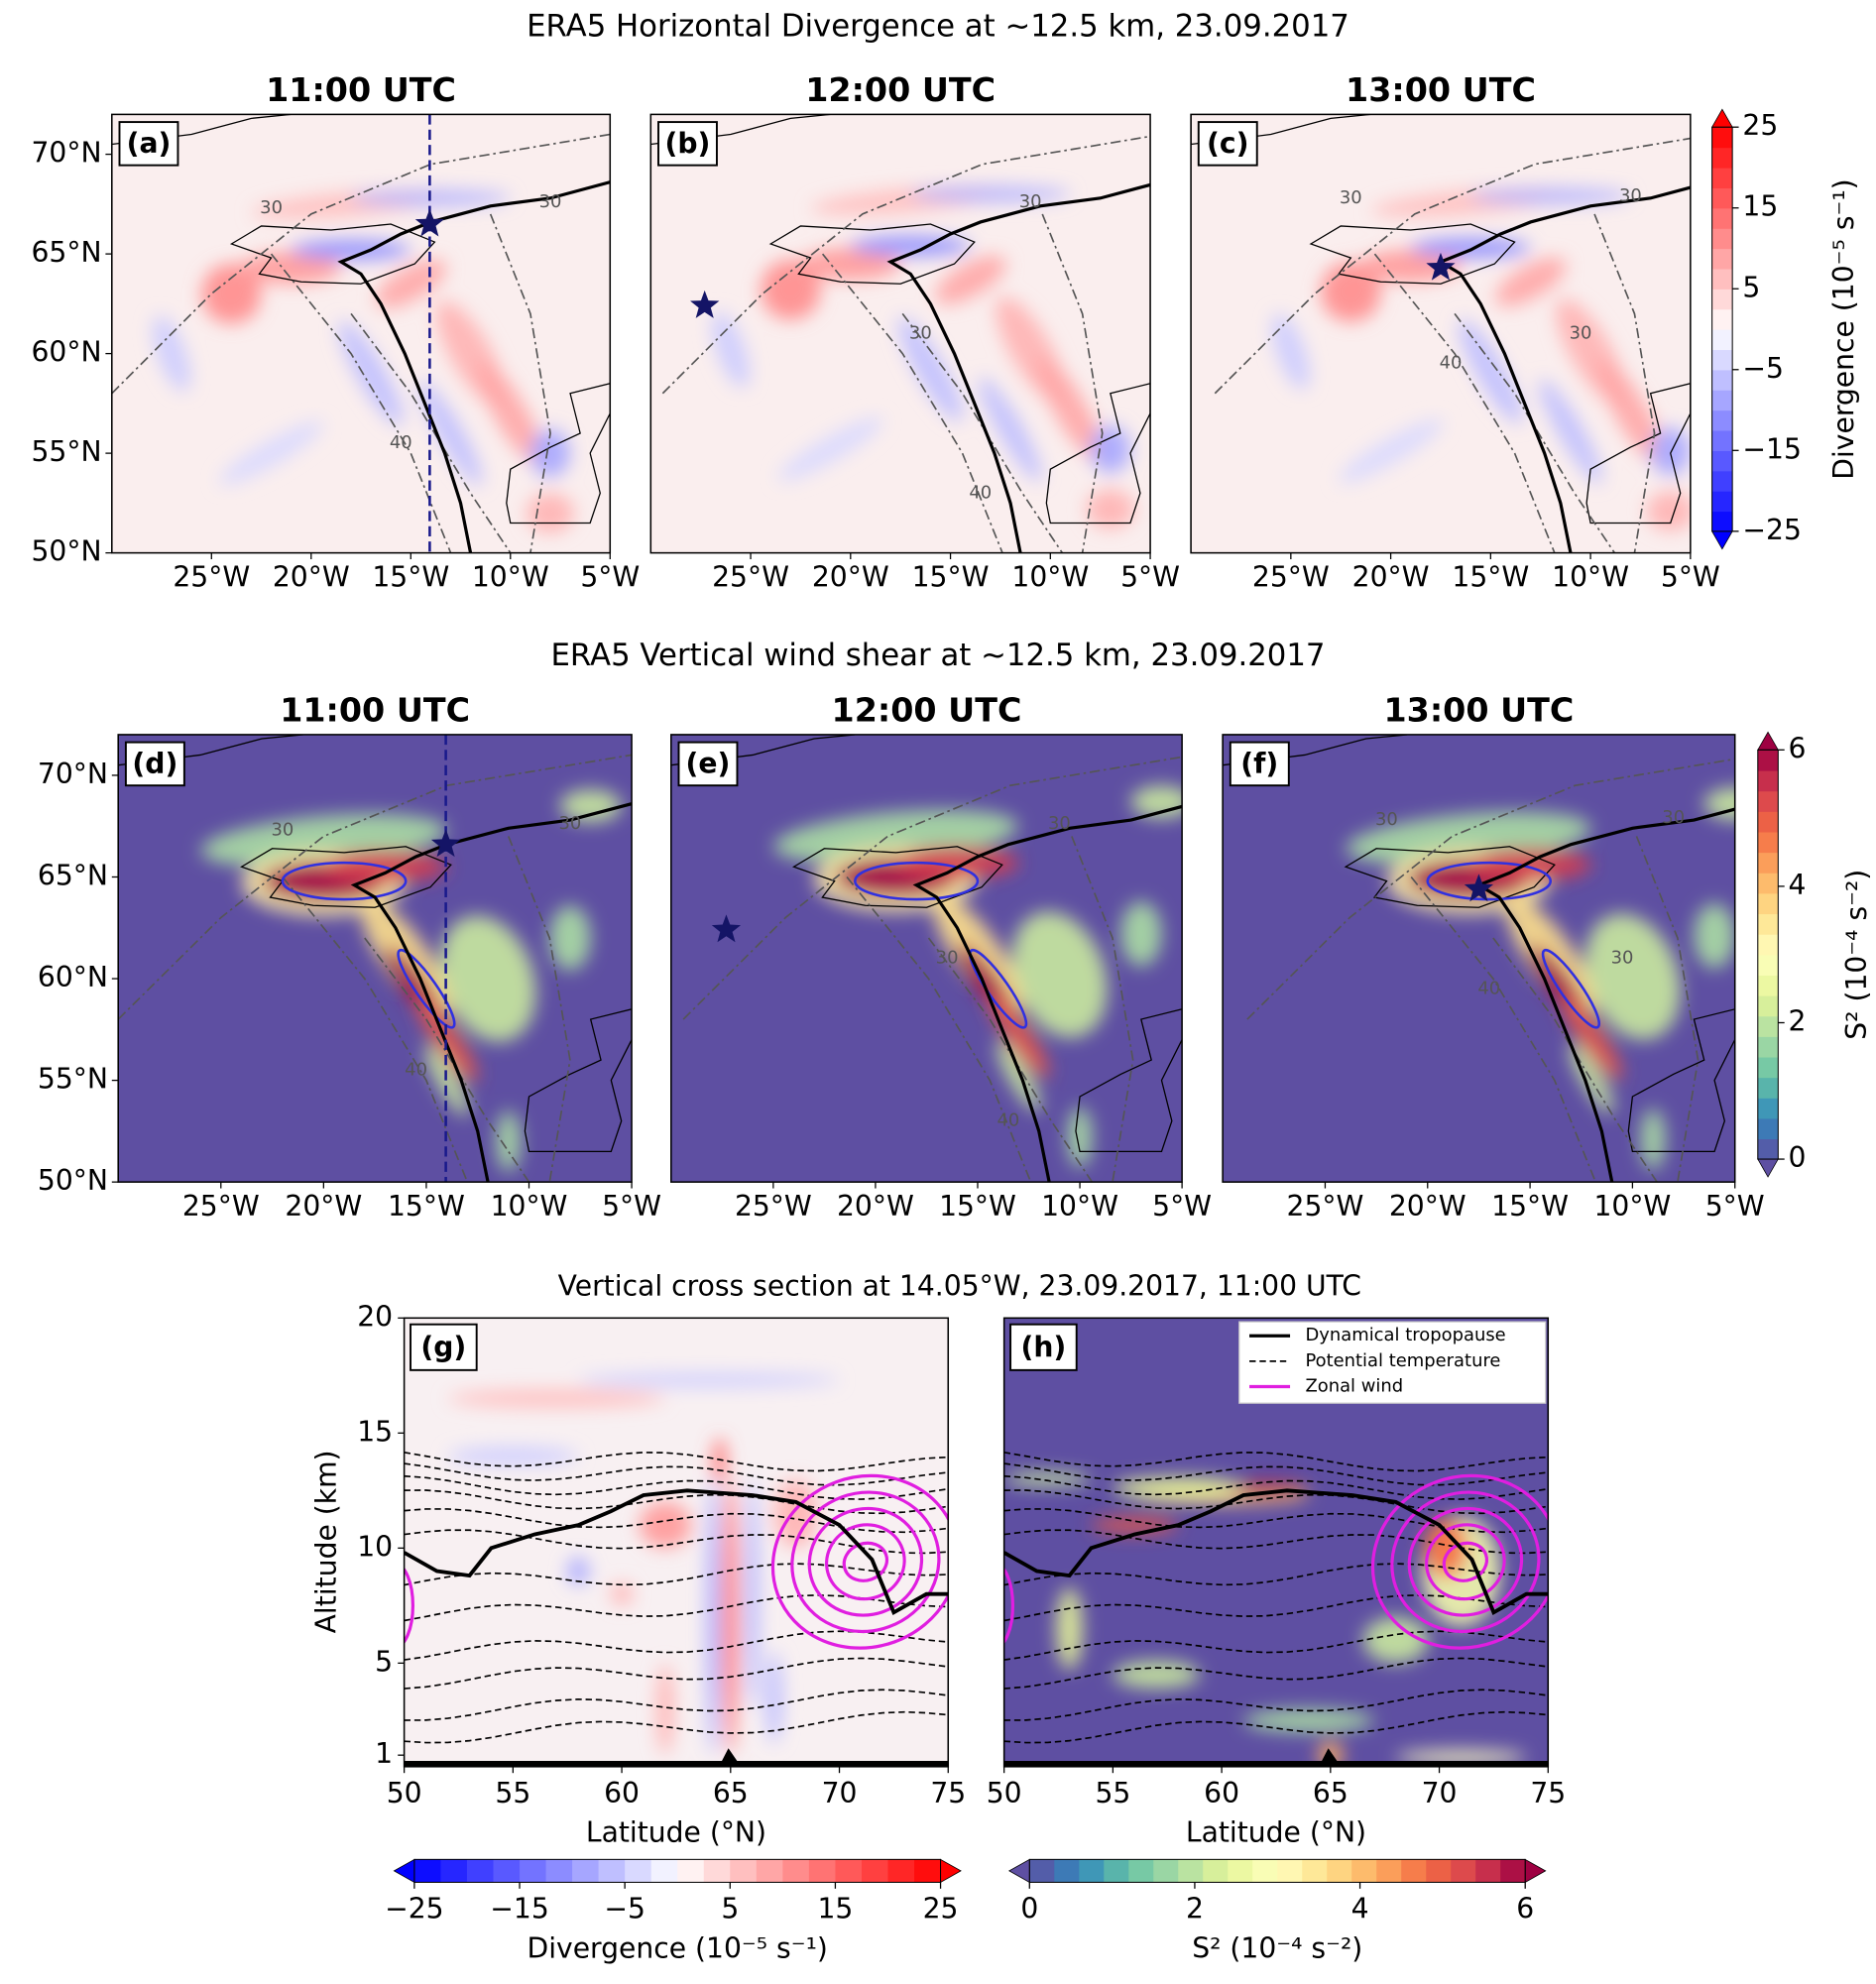 The image size is (1876, 1984). What do you see at coordinates (512, 1793) in the screenshot?
I see `x-tick-label: 55` at bounding box center [512, 1793].